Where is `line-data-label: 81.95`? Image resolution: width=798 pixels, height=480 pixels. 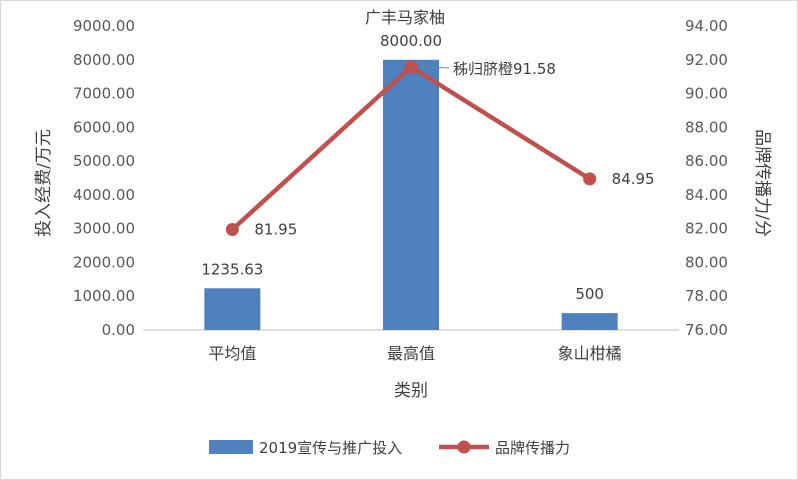
line-data-label: 81.95 is located at coordinates (275, 230).